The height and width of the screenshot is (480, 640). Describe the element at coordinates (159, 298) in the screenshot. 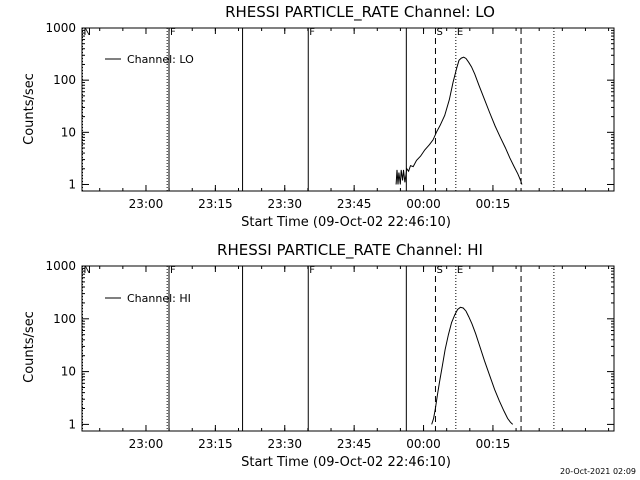

I see `legend-label: Channel: HI` at that location.